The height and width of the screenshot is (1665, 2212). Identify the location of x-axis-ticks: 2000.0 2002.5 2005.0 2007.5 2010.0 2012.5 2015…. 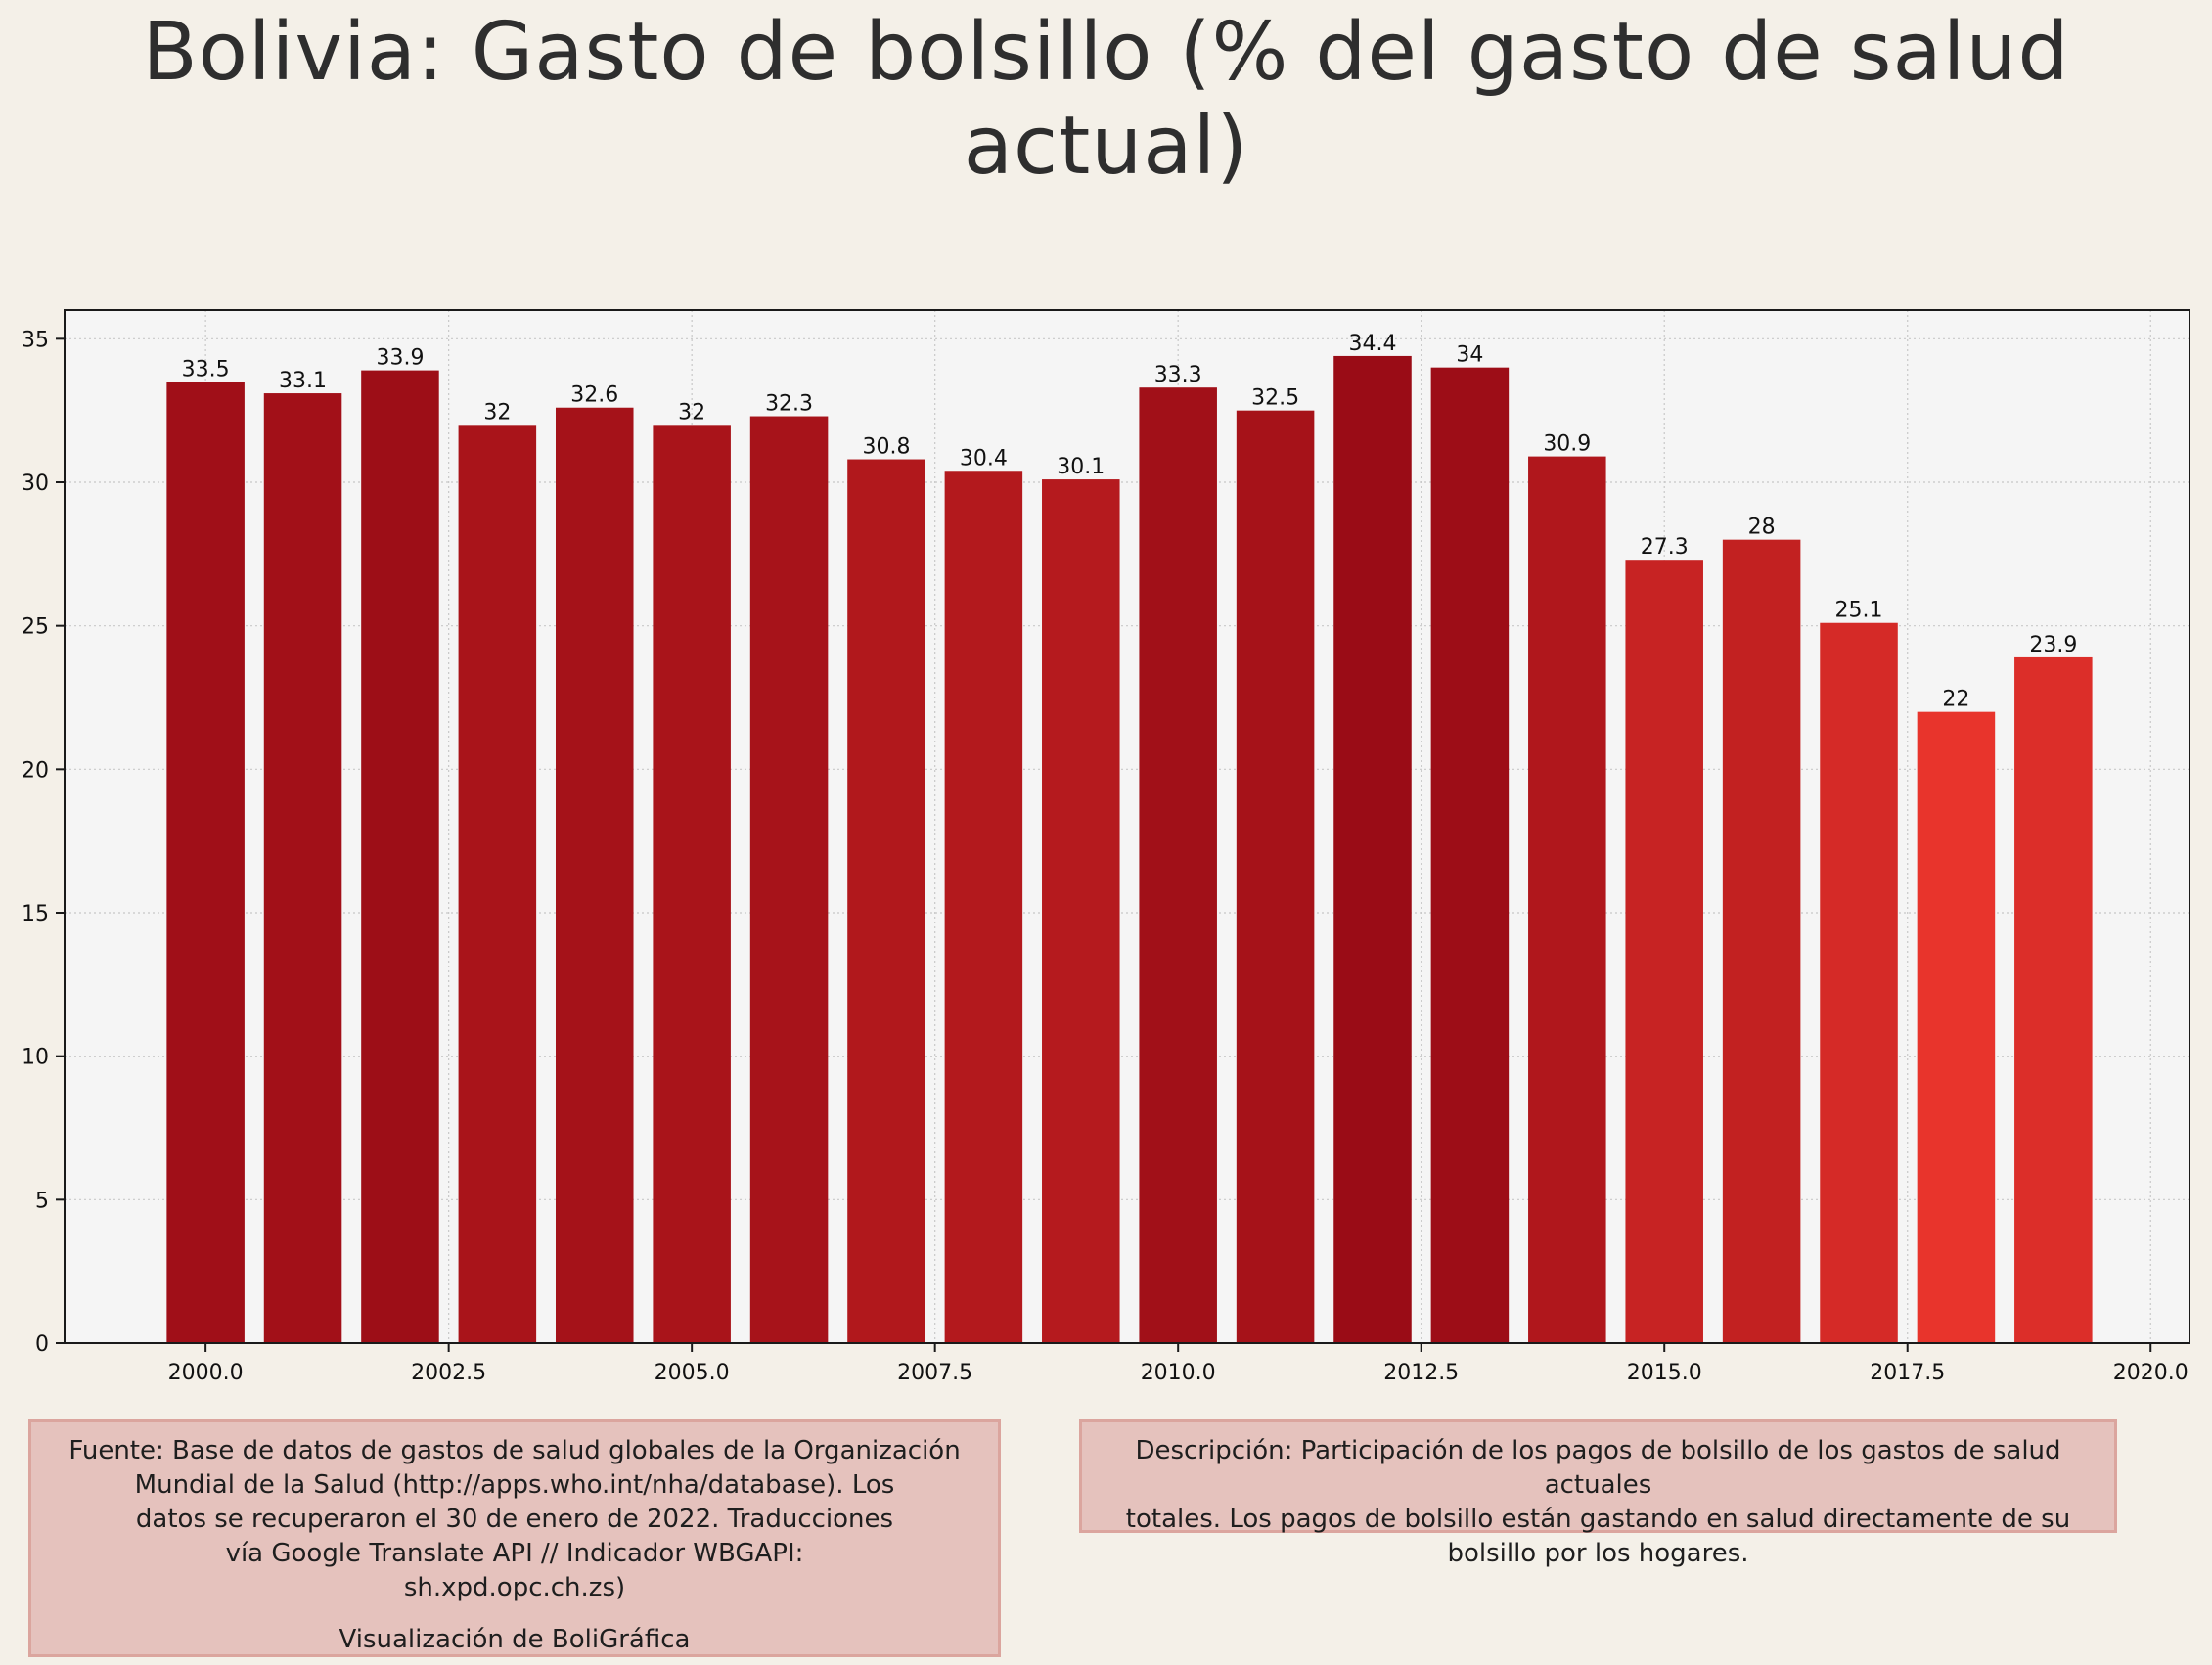
(1178, 1364).